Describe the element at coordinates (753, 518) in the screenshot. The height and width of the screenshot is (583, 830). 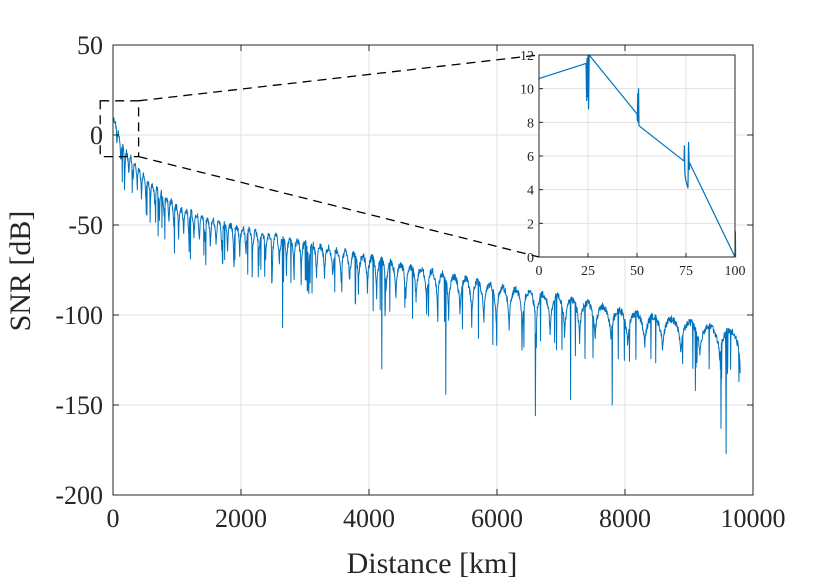
I see `main-x-tick-label: 10000` at that location.